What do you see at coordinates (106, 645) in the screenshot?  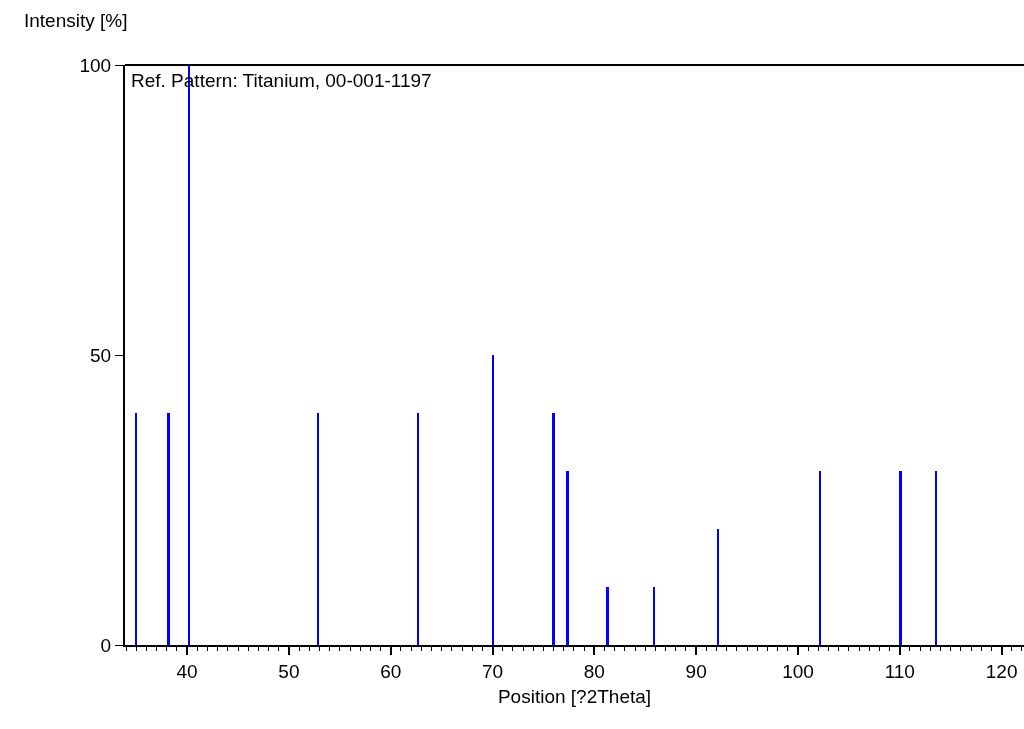 I see `y-tick-label: 0` at bounding box center [106, 645].